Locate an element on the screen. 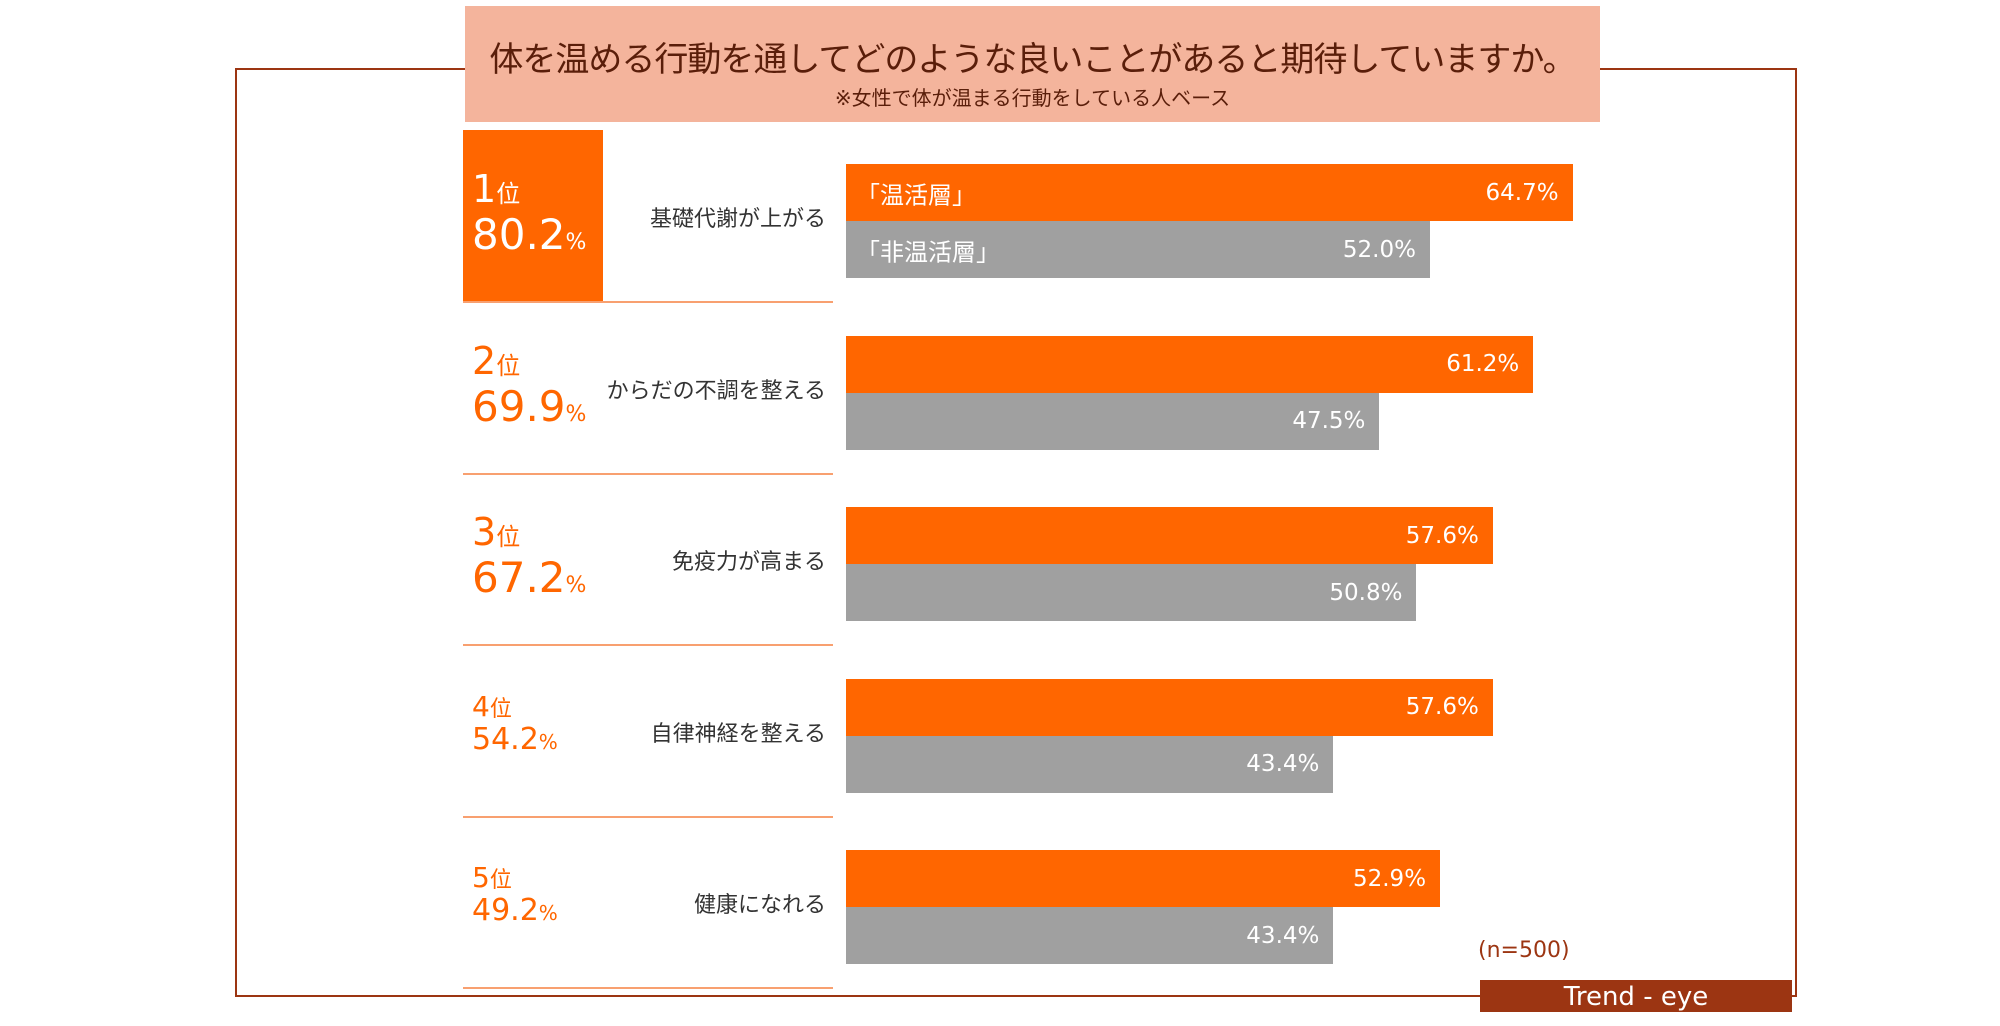 This screenshot has height=1026, width=2000. bar-warm: 61.2% is located at coordinates (1190, 364).